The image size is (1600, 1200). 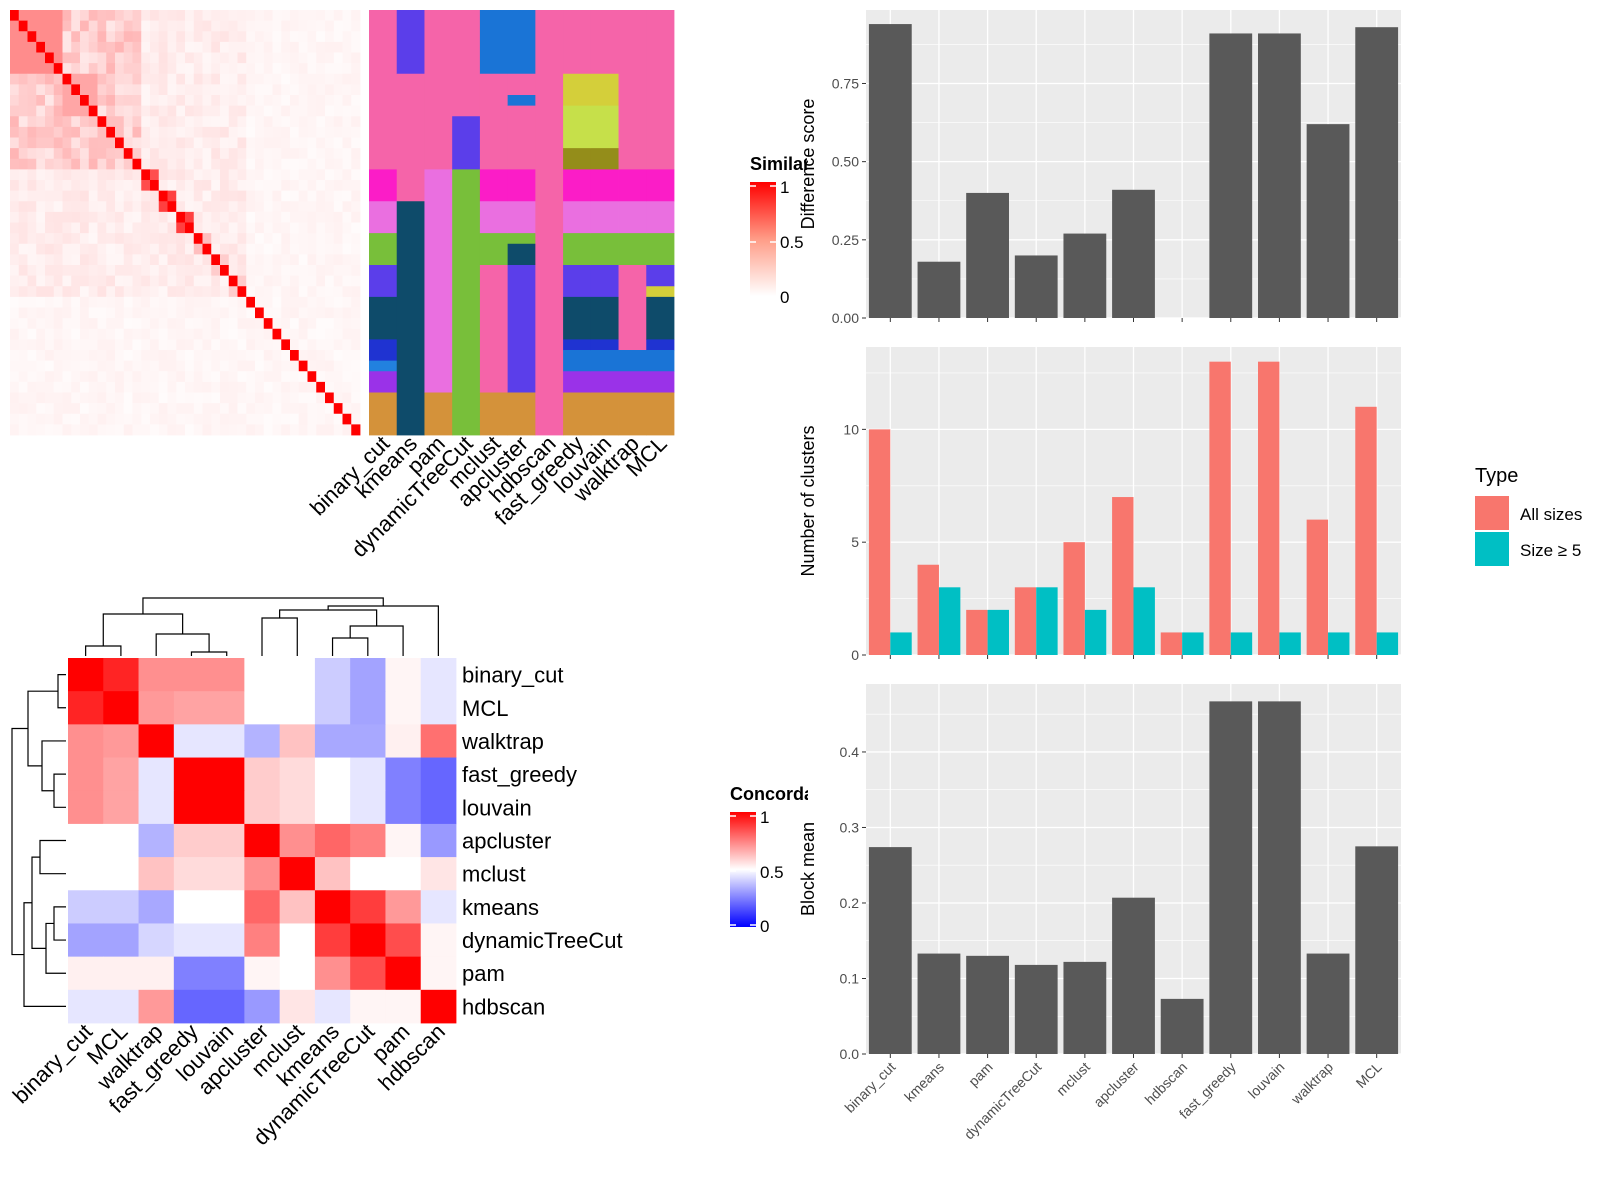 What do you see at coordinates (1328, 1003) in the screenshot?
I see `bar` at bounding box center [1328, 1003].